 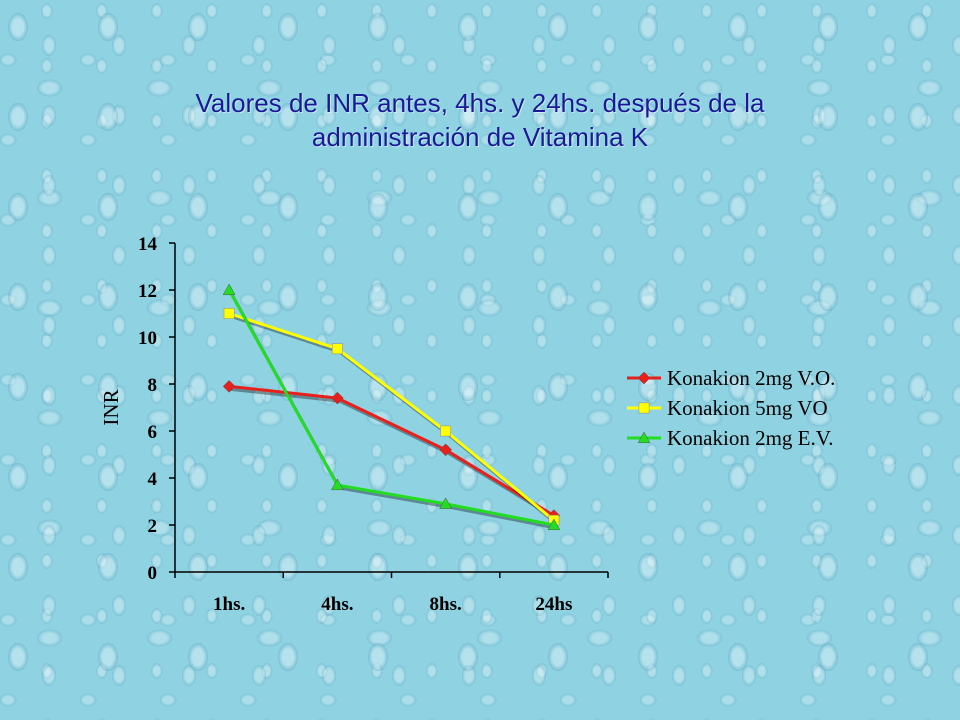 I want to click on legend-entry-2: Konakion 5mg VO, so click(x=727, y=408).